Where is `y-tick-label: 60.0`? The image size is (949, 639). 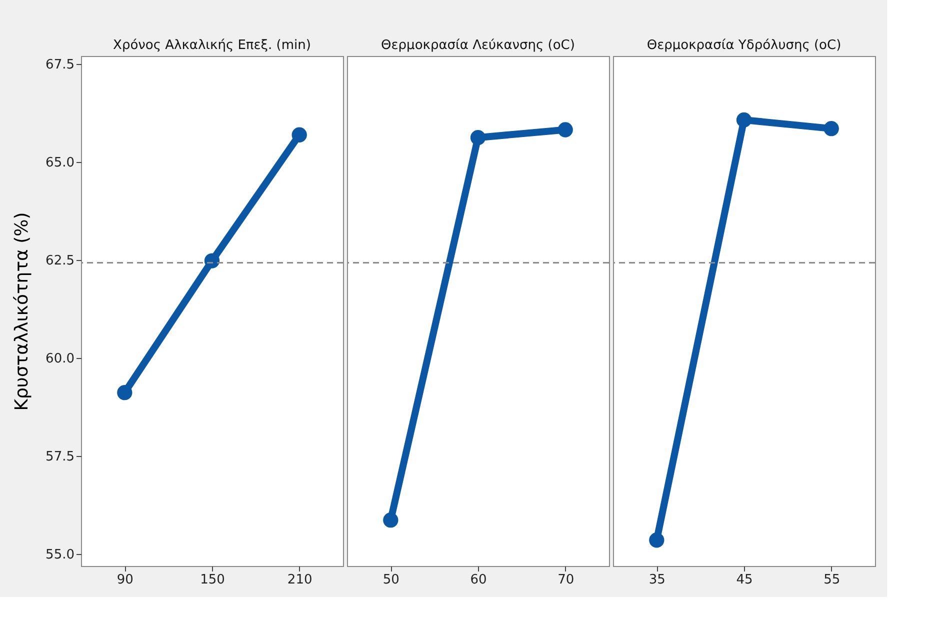
y-tick-label: 60.0 is located at coordinates (60, 359).